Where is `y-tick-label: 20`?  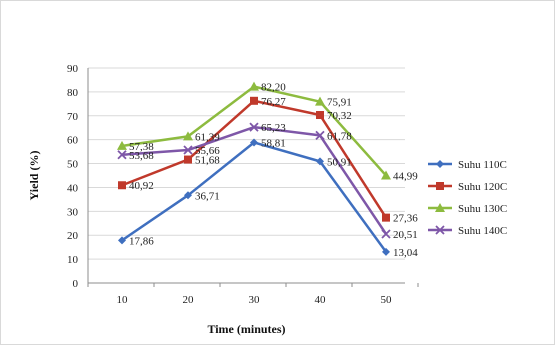 y-tick-label: 20 is located at coordinates (73, 236).